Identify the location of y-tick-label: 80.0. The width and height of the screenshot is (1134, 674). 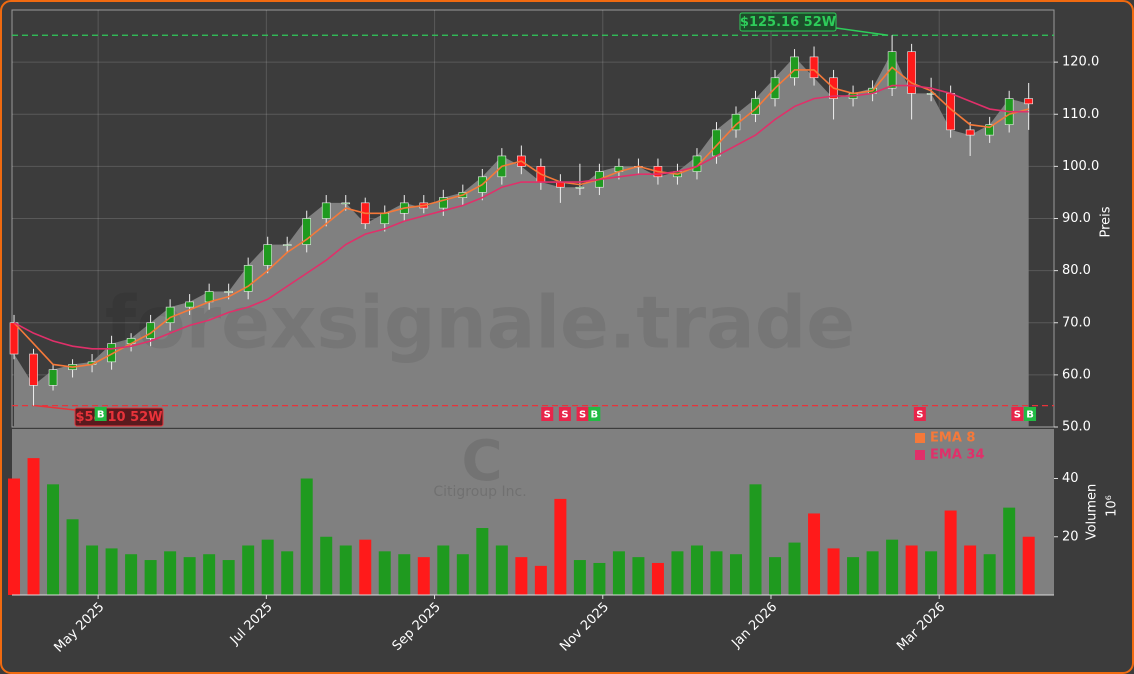
(1076, 270).